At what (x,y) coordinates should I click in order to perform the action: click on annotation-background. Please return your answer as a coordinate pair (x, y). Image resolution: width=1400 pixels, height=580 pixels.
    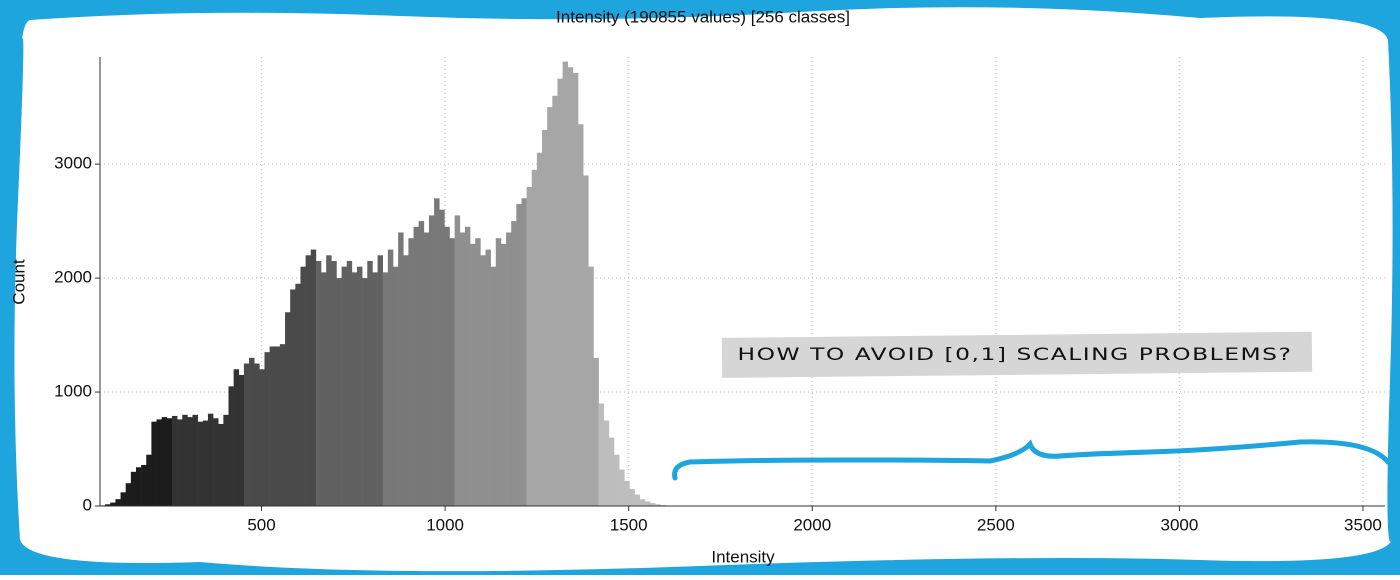
    Looking at the image, I should click on (1017, 354).